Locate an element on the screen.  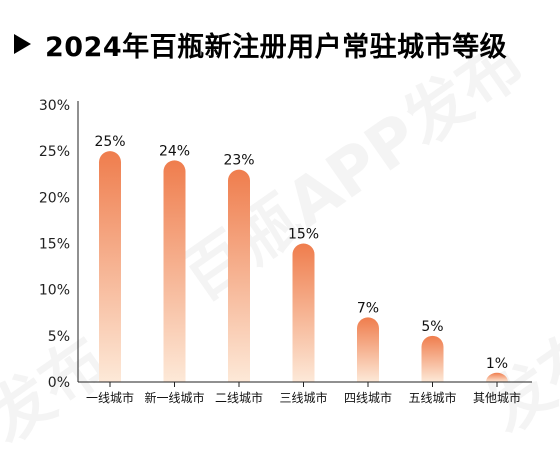
data-label: 25% is located at coordinates (109, 142).